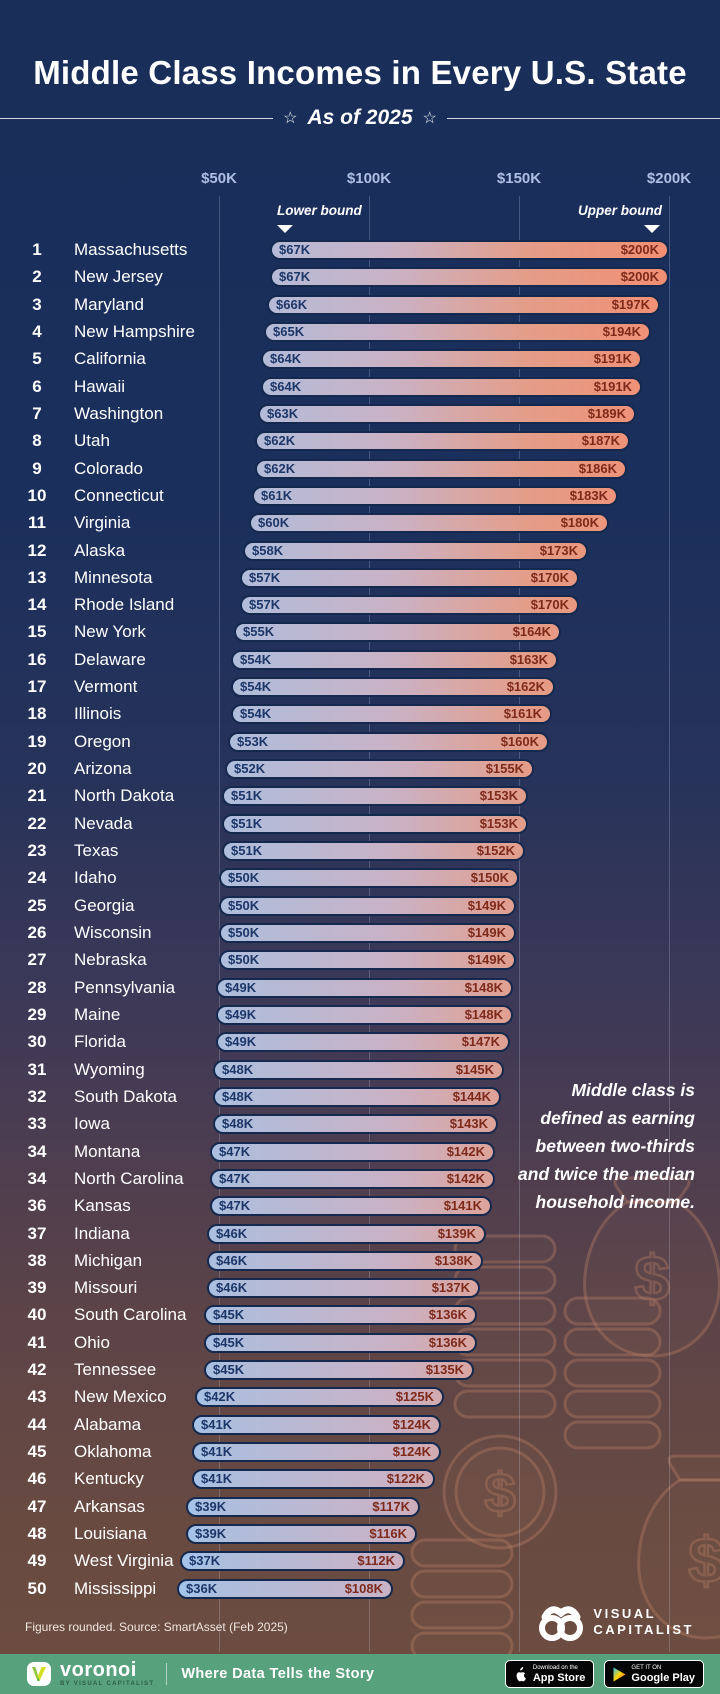  What do you see at coordinates (639, 249) in the screenshot?
I see `upper-bound-value: $200K` at bounding box center [639, 249].